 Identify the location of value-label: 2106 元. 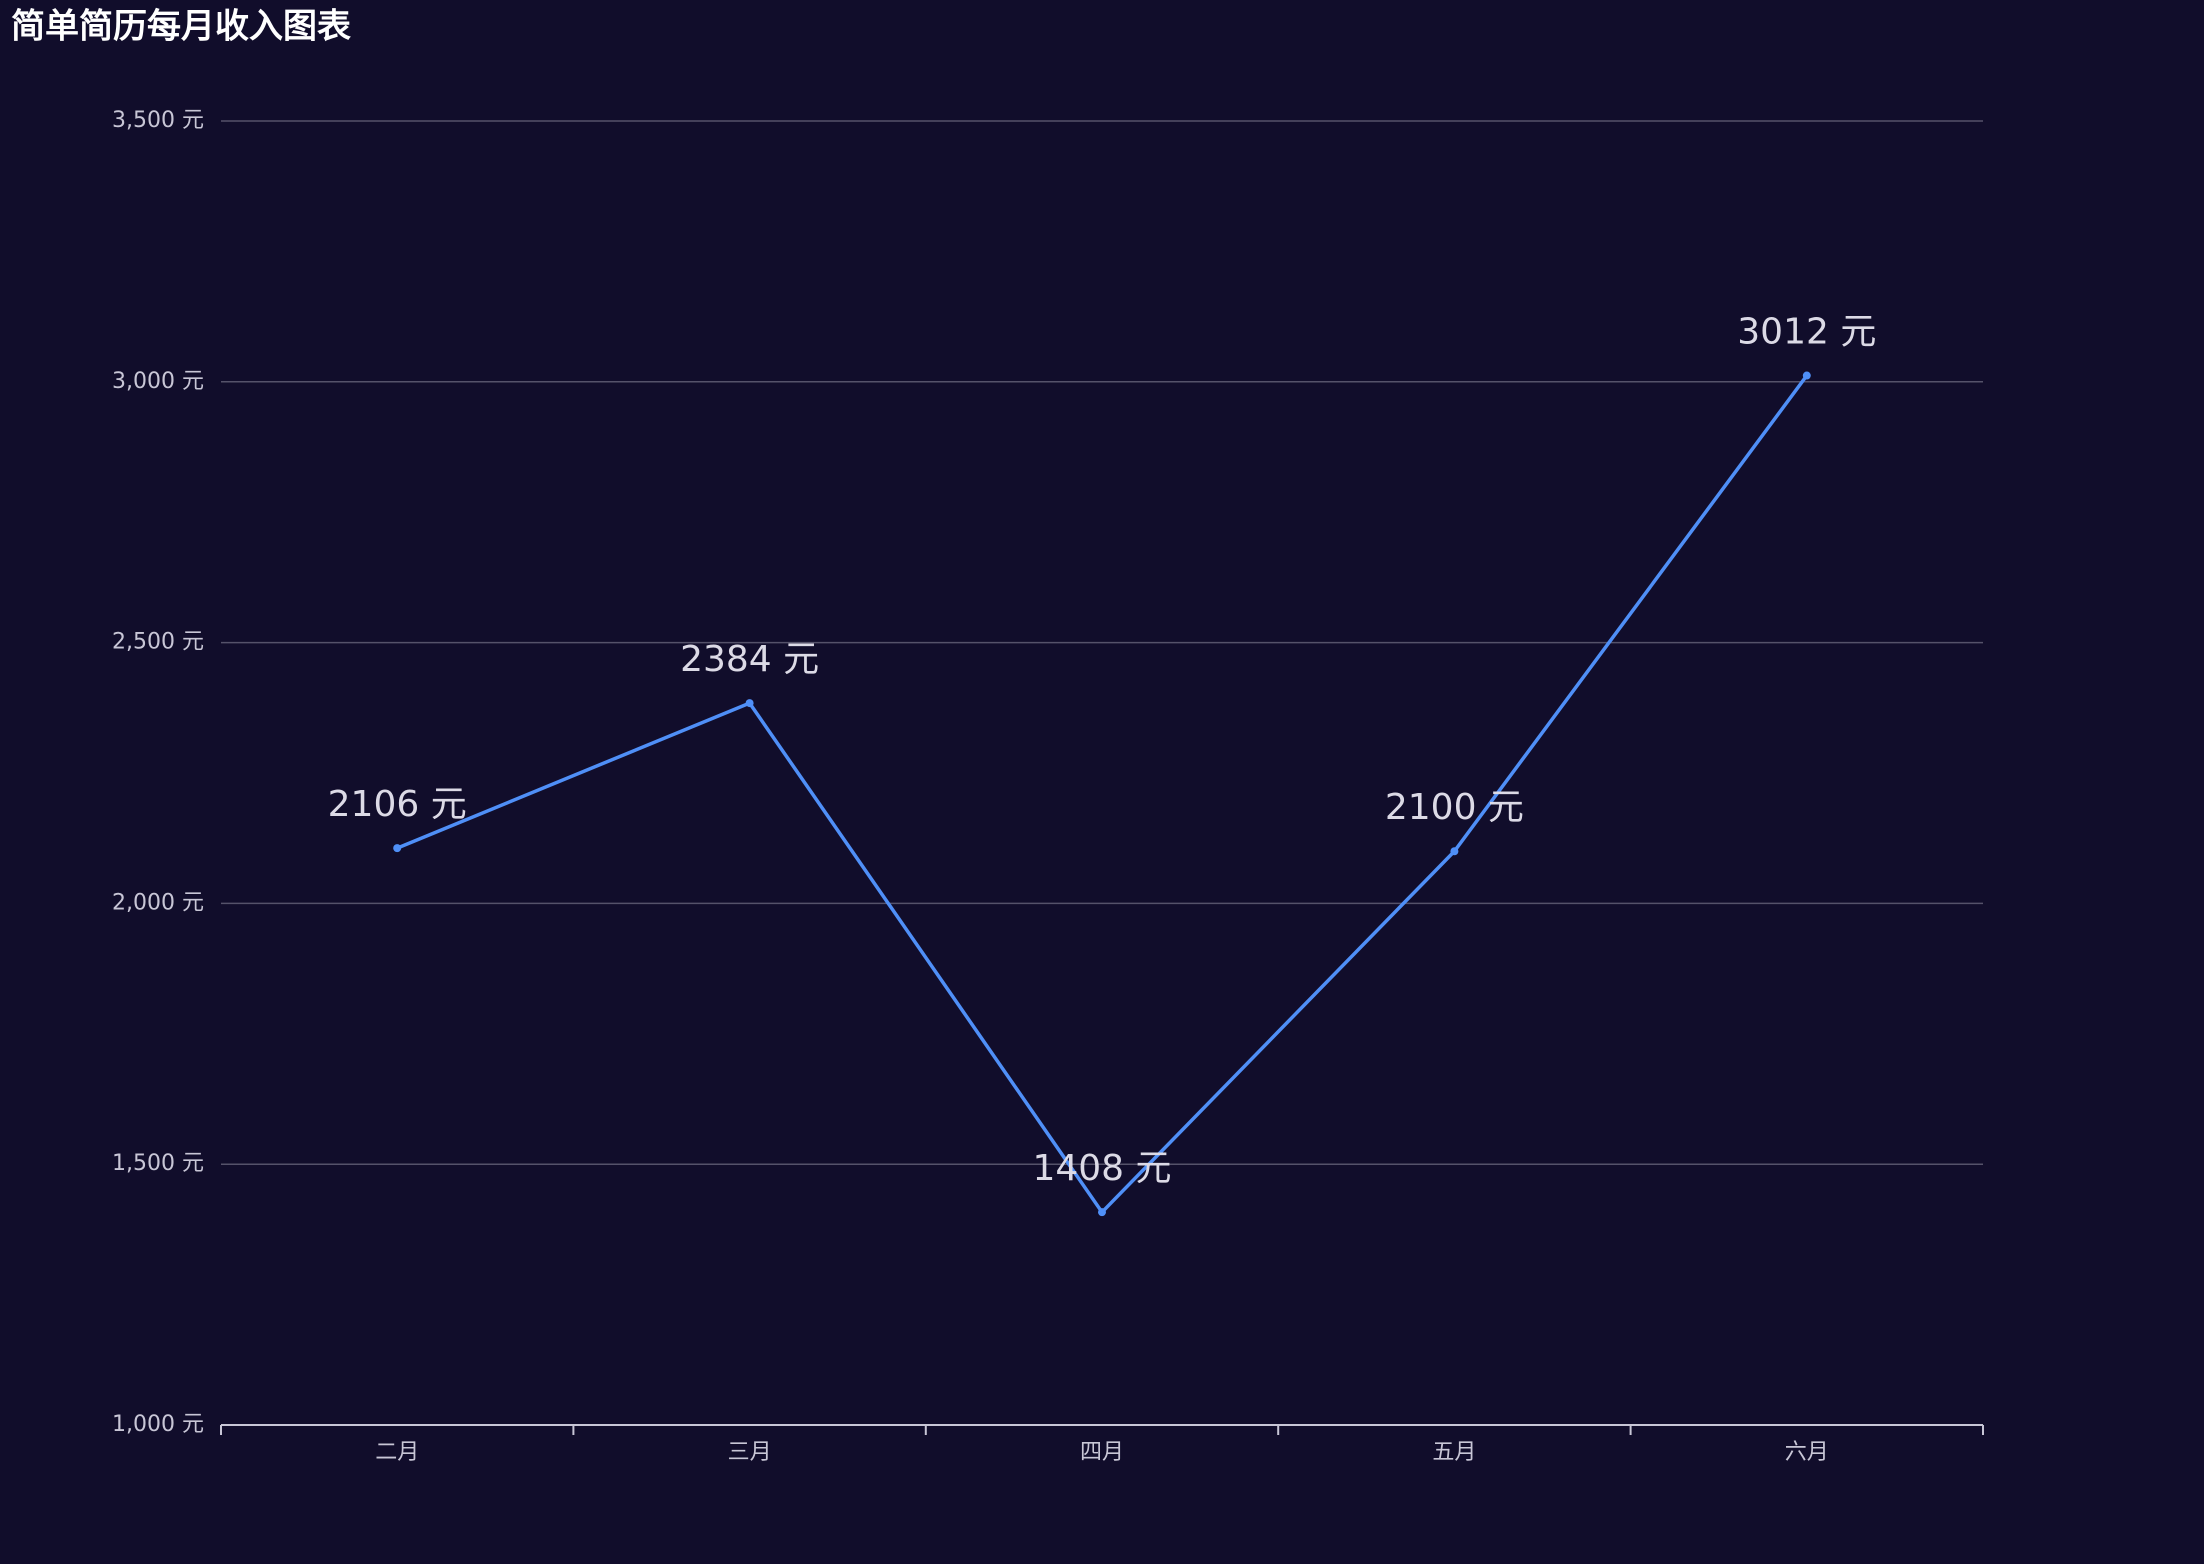
(397, 804).